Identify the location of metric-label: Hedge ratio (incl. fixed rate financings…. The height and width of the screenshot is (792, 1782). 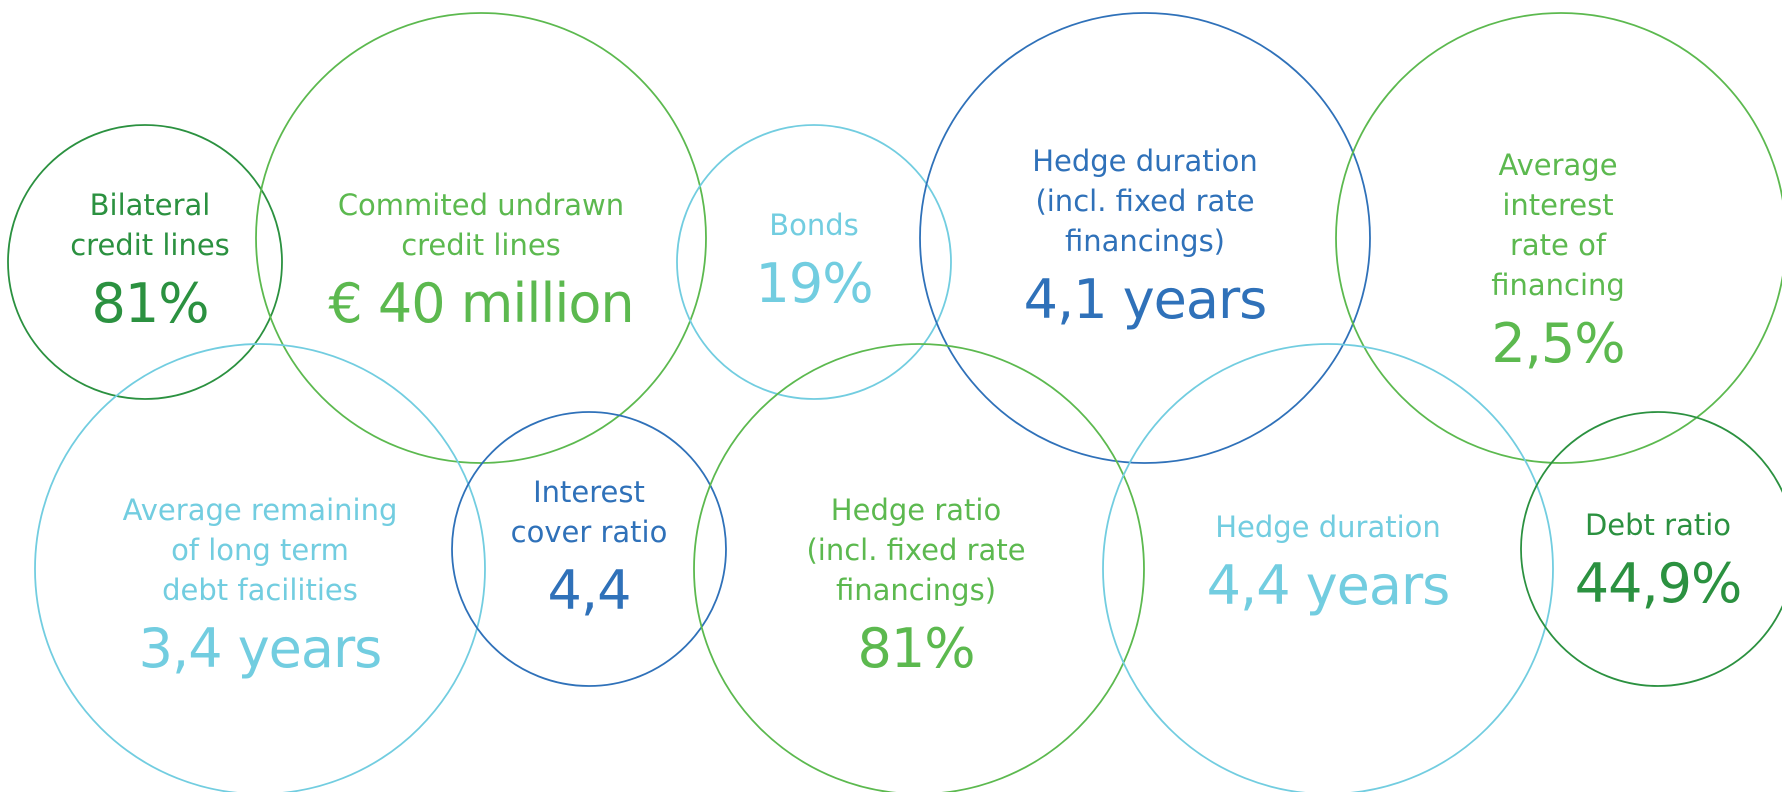
(916, 550).